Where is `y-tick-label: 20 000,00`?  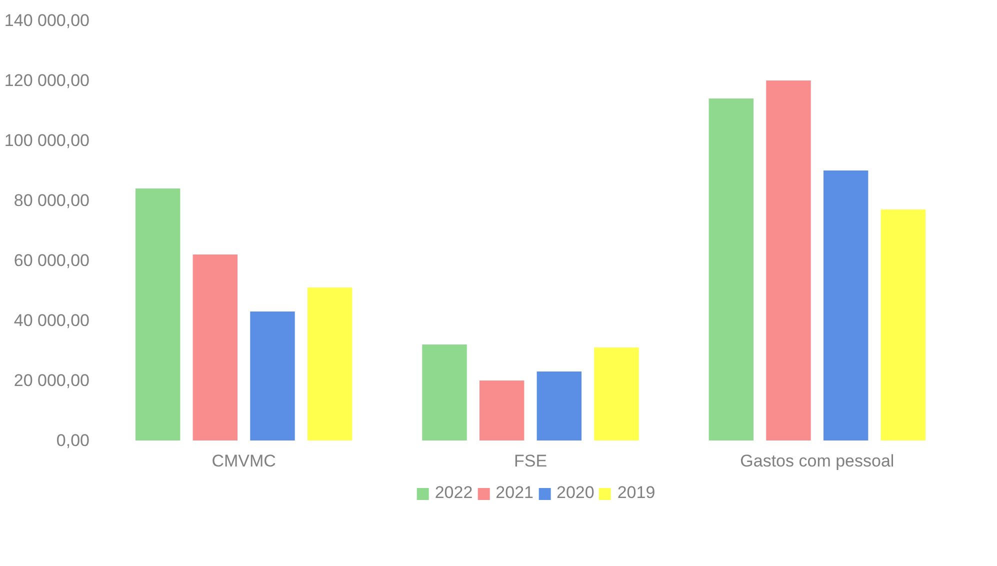
y-tick-label: 20 000,00 is located at coordinates (52, 380).